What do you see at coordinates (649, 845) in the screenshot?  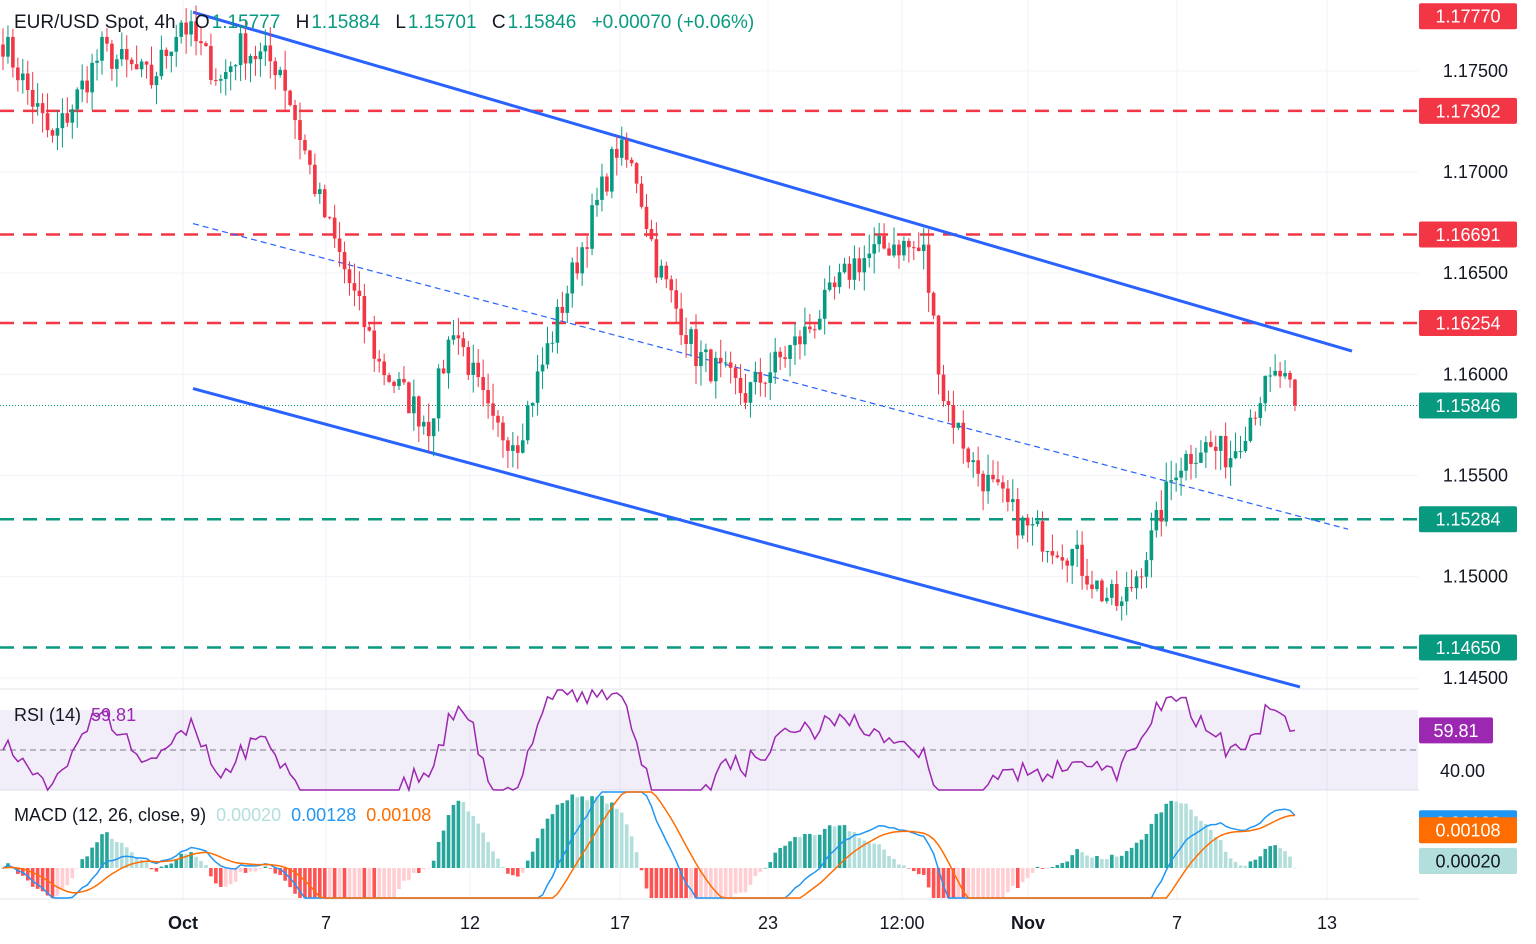 I see `macd-panel` at bounding box center [649, 845].